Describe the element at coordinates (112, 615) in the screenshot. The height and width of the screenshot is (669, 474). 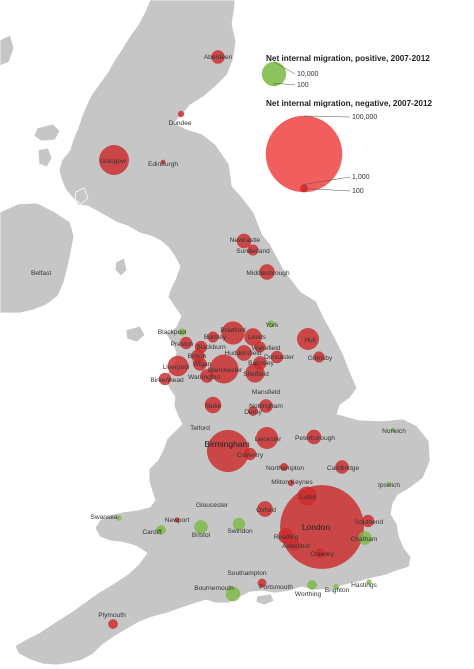
I see `label-plymouth: Plymouth` at that location.